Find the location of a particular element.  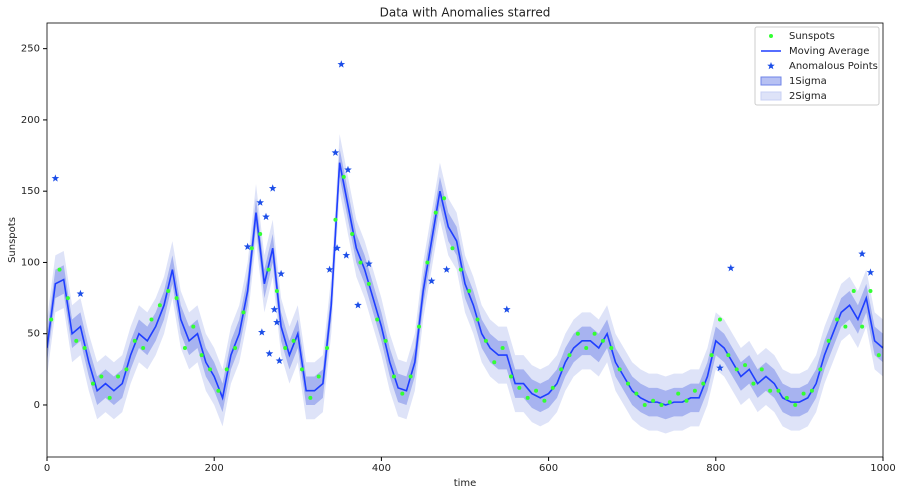

x-tick-label: 200 is located at coordinates (214, 468).